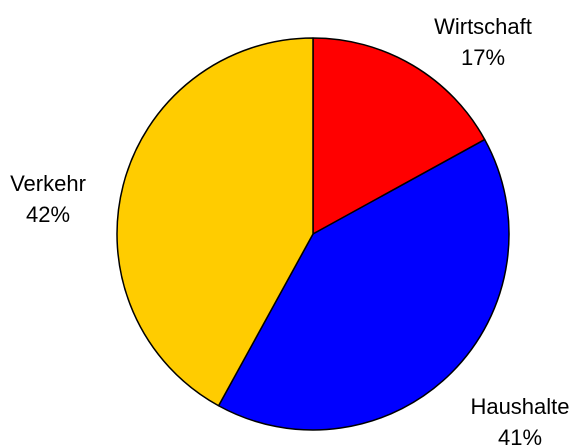 Image resolution: width=584 pixels, height=447 pixels. What do you see at coordinates (519, 406) in the screenshot?
I see `slice-label: Haushalte` at bounding box center [519, 406].